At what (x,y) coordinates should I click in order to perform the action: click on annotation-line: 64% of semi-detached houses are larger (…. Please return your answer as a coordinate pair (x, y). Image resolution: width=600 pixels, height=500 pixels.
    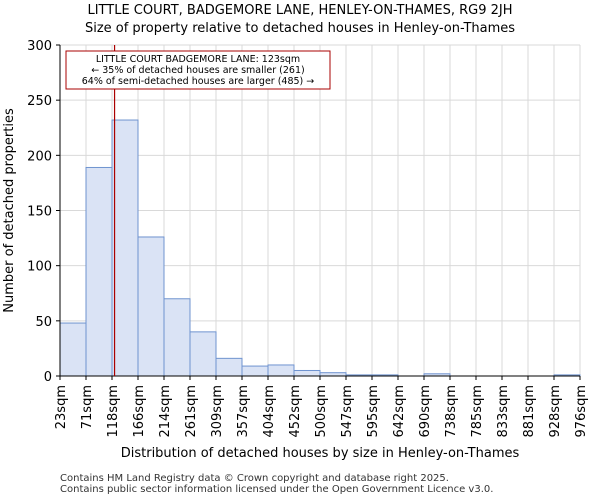
    Looking at the image, I should click on (198, 81).